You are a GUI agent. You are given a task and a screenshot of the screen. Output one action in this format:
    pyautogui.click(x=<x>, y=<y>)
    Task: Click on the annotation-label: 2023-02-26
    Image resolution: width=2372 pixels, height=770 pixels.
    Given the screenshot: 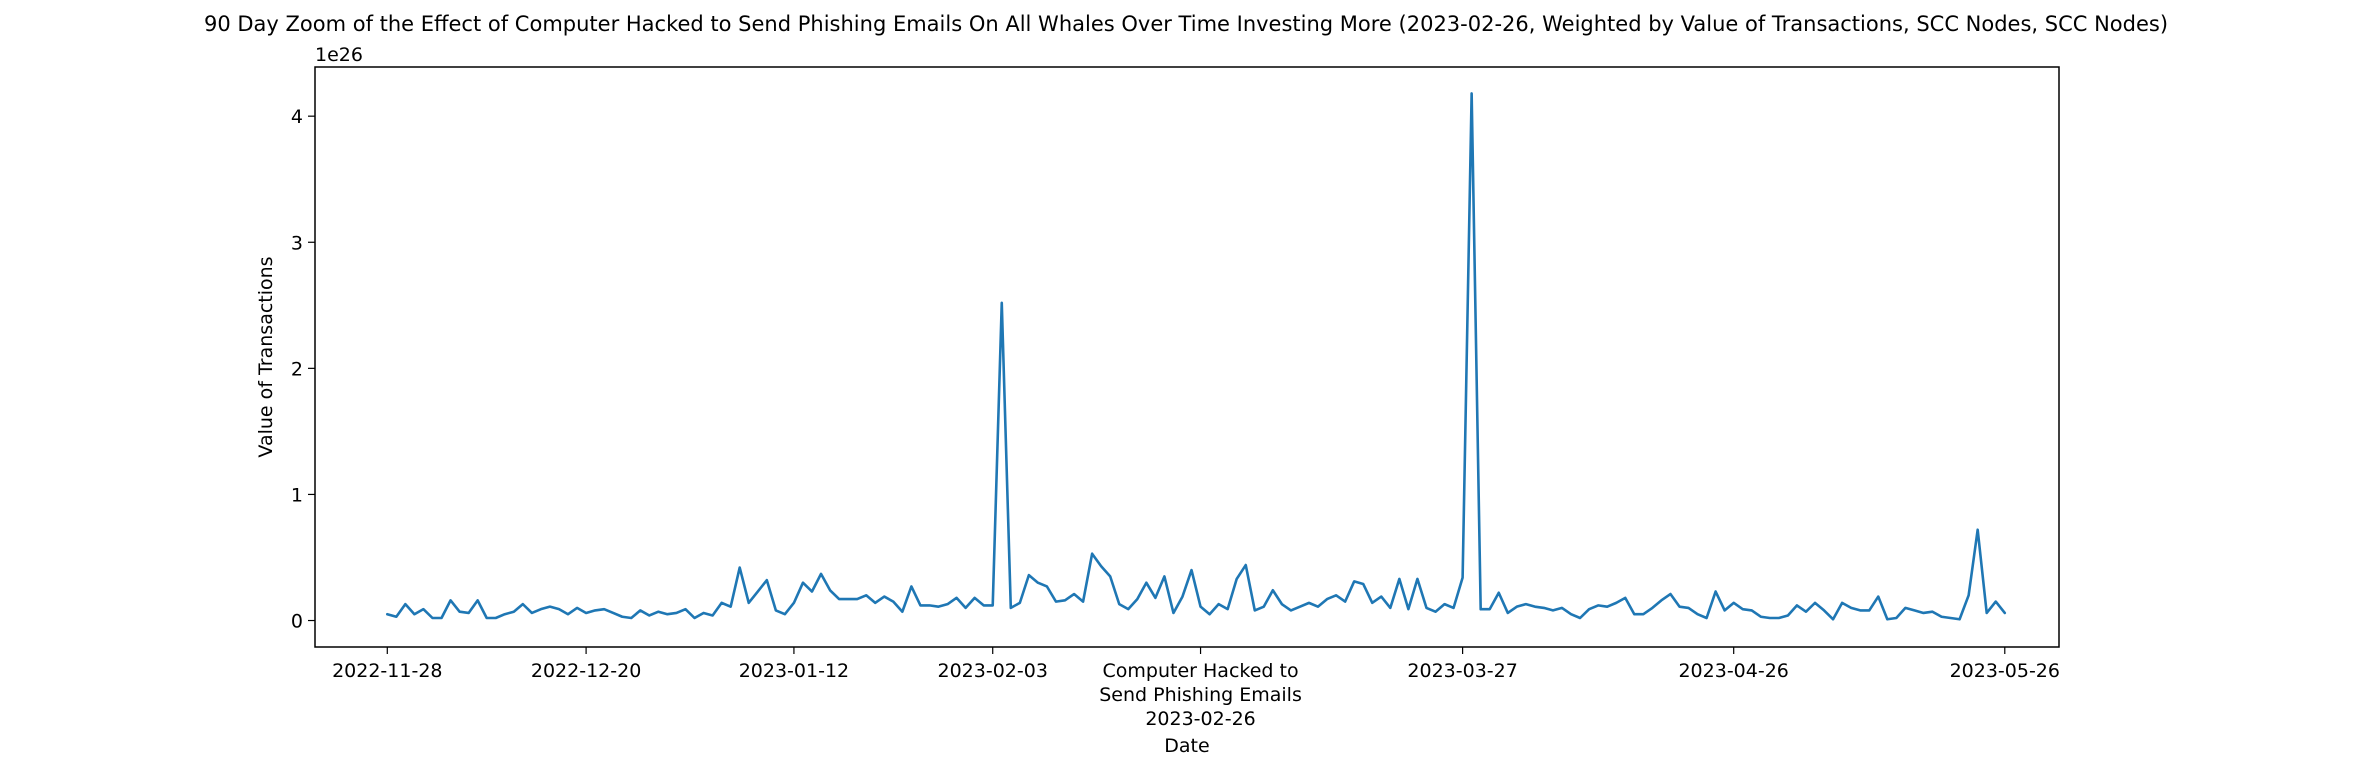 What is the action you would take?
    pyautogui.click(x=1200, y=719)
    